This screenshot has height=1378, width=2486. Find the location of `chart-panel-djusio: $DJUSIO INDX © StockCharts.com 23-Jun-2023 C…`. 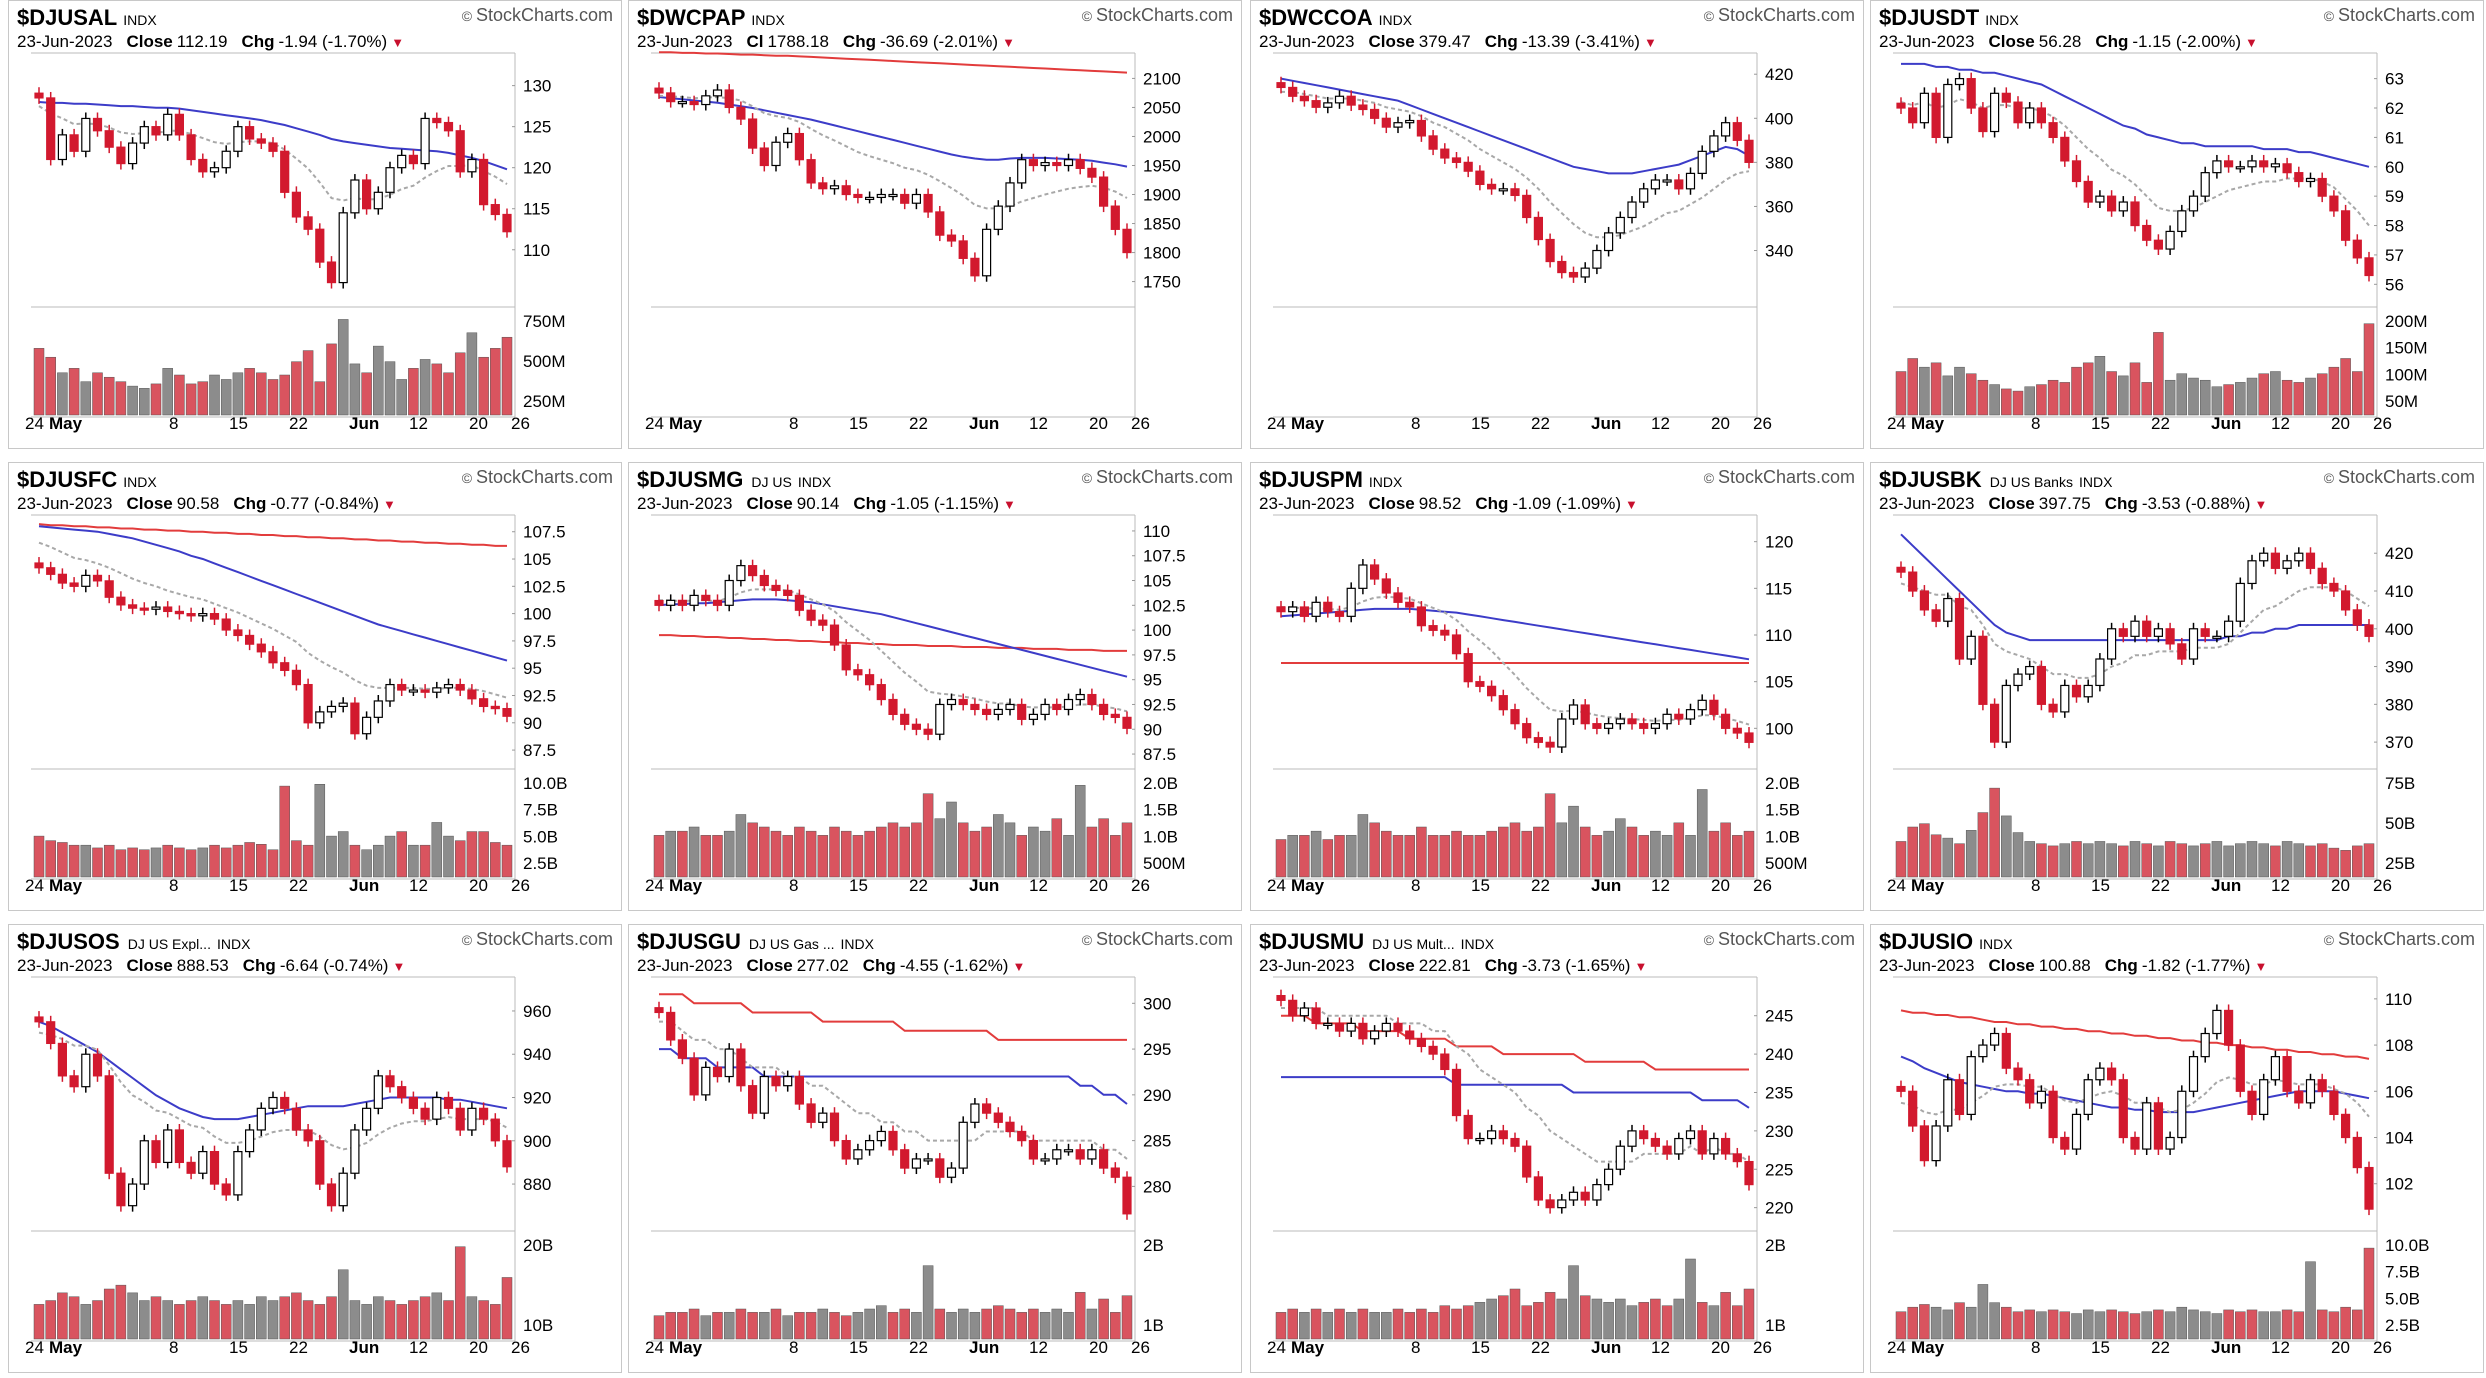

chart-panel-djusio: $DJUSIO INDX © StockCharts.com 23-Jun-2023 C… is located at coordinates (2177, 1148).